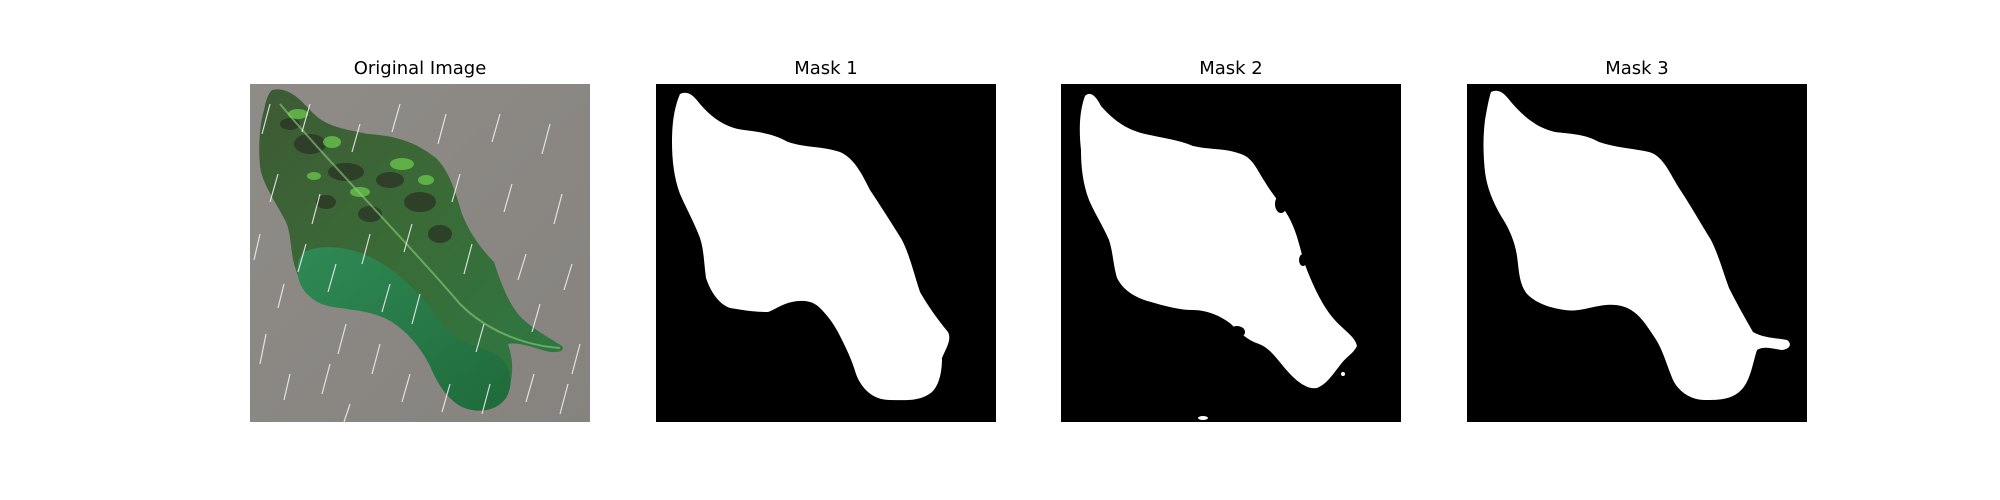 The width and height of the screenshot is (2000, 500). What do you see at coordinates (1636, 245) in the screenshot?
I see `mask-3-region` at bounding box center [1636, 245].